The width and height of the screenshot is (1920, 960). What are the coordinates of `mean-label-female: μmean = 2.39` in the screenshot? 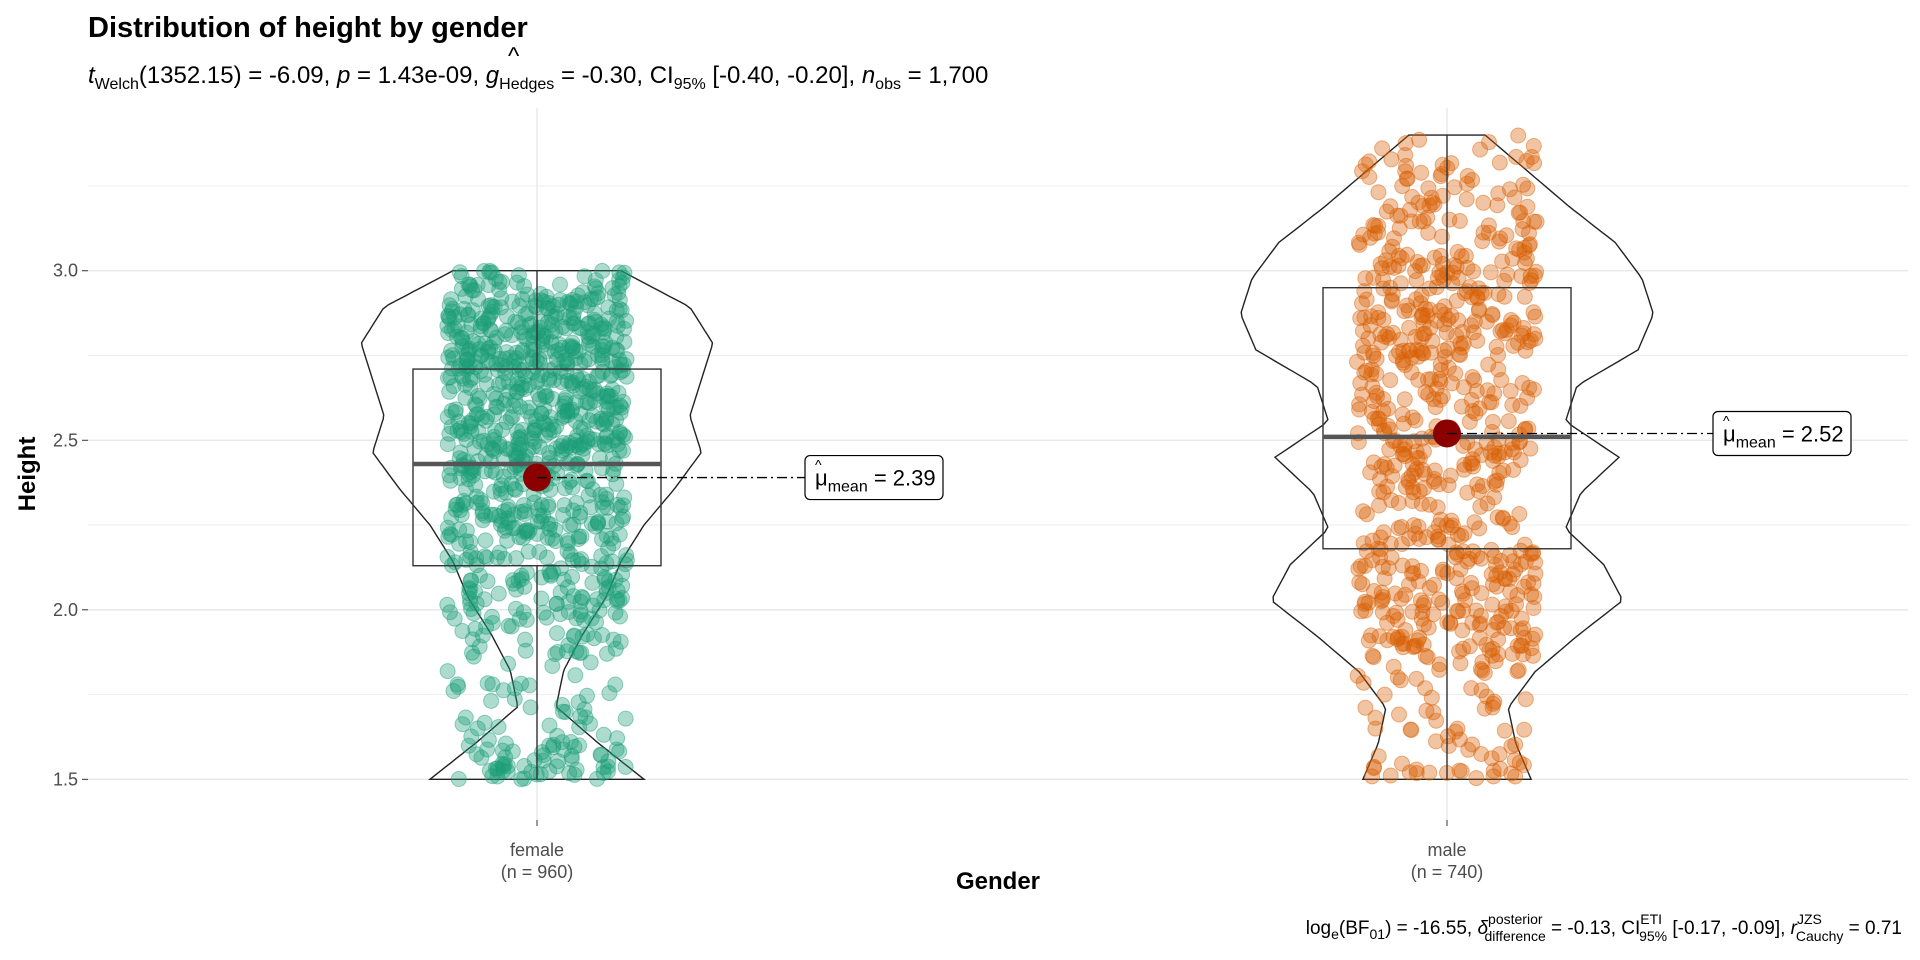 It's located at (875, 481).